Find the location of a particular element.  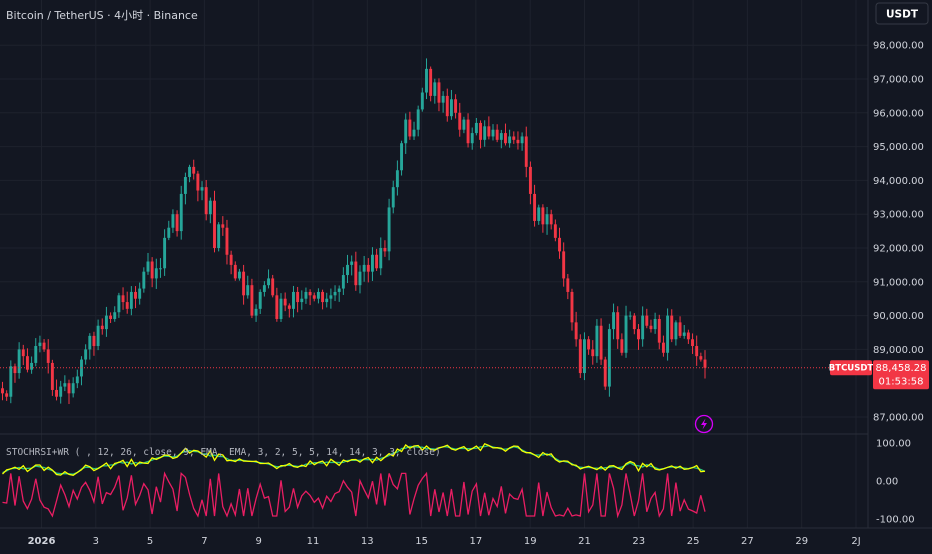

symbol-title: Bitcoin / TetherUS · 4小时 · Binance is located at coordinates (102, 15).